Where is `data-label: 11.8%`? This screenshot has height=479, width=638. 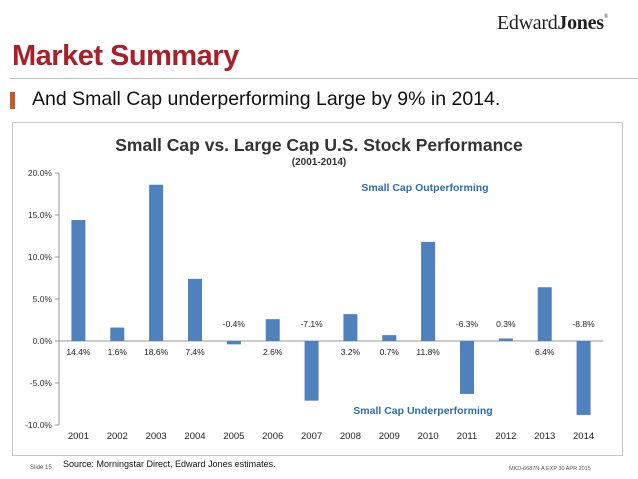
data-label: 11.8% is located at coordinates (428, 352).